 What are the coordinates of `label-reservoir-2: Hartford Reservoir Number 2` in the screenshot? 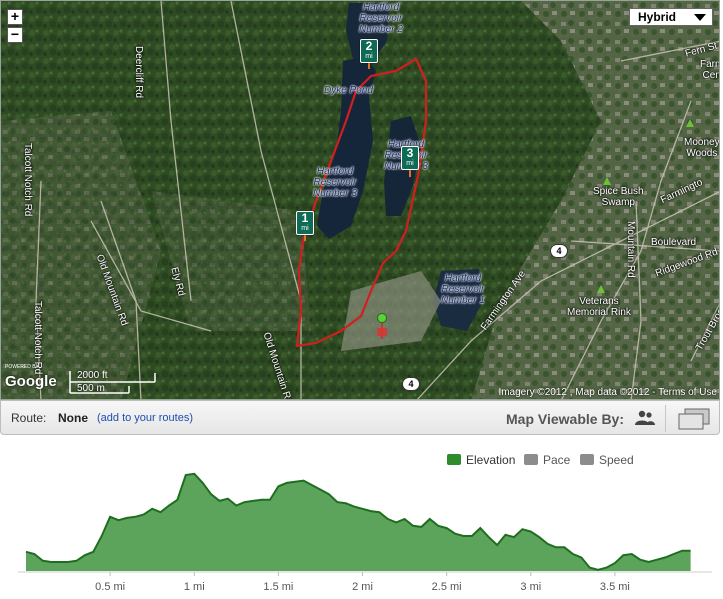 It's located at (381, 18).